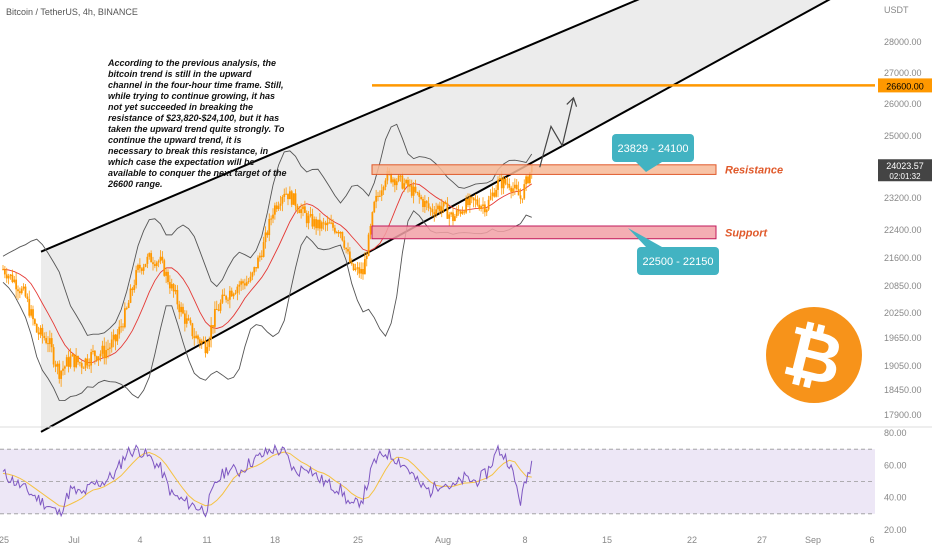 The height and width of the screenshot is (555, 932). Describe the element at coordinates (653, 148) in the screenshot. I see `resistance-callout` at that location.